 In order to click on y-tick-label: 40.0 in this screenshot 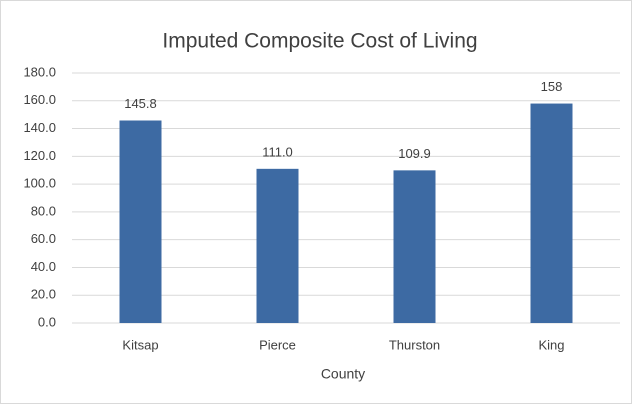, I will do `click(43, 266)`.